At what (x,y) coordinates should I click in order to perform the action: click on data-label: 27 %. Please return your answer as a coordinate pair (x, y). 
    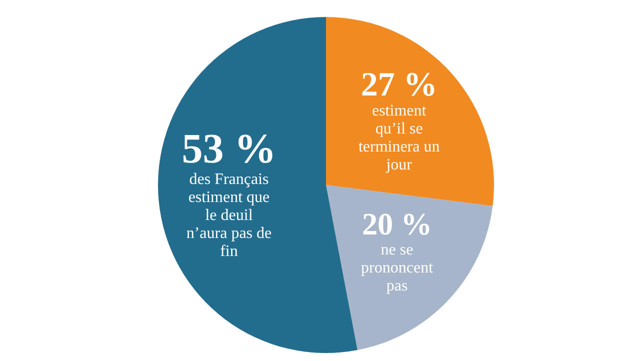
    Looking at the image, I should click on (399, 85).